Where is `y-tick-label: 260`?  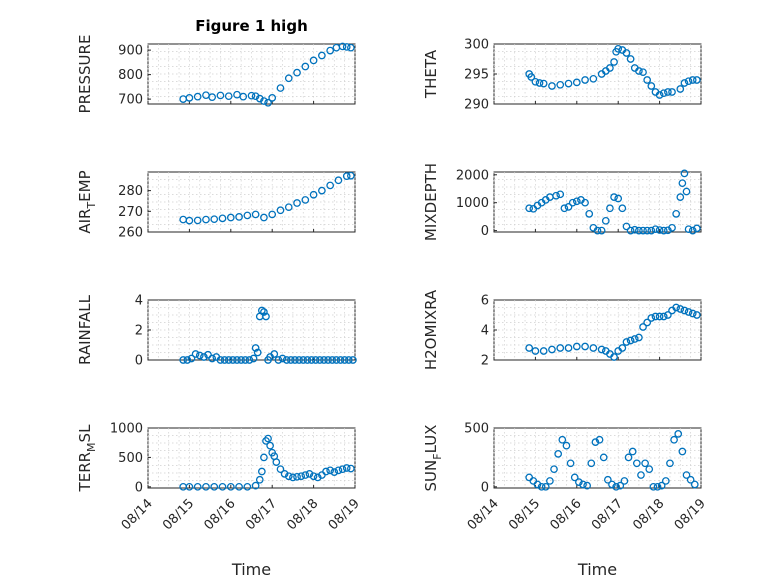
y-tick-label: 260 is located at coordinates (130, 233).